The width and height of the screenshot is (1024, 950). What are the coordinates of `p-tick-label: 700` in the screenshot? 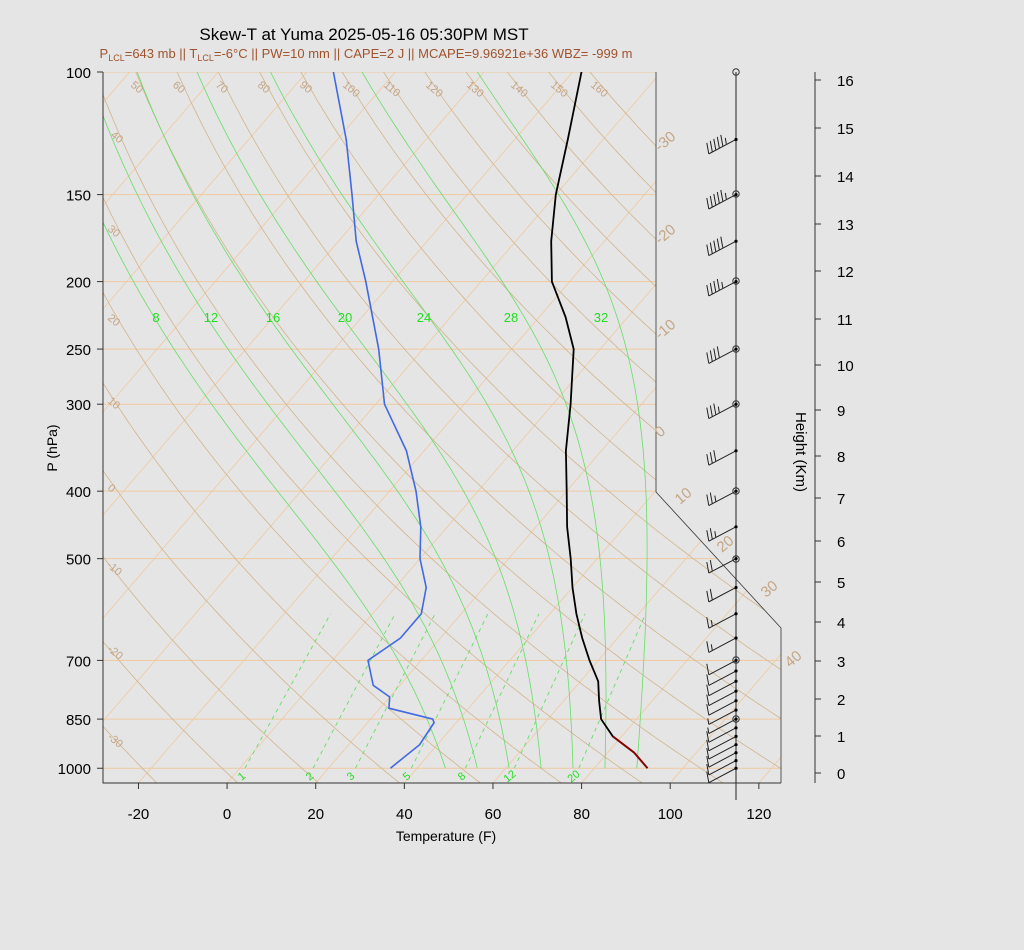 It's located at (78, 661).